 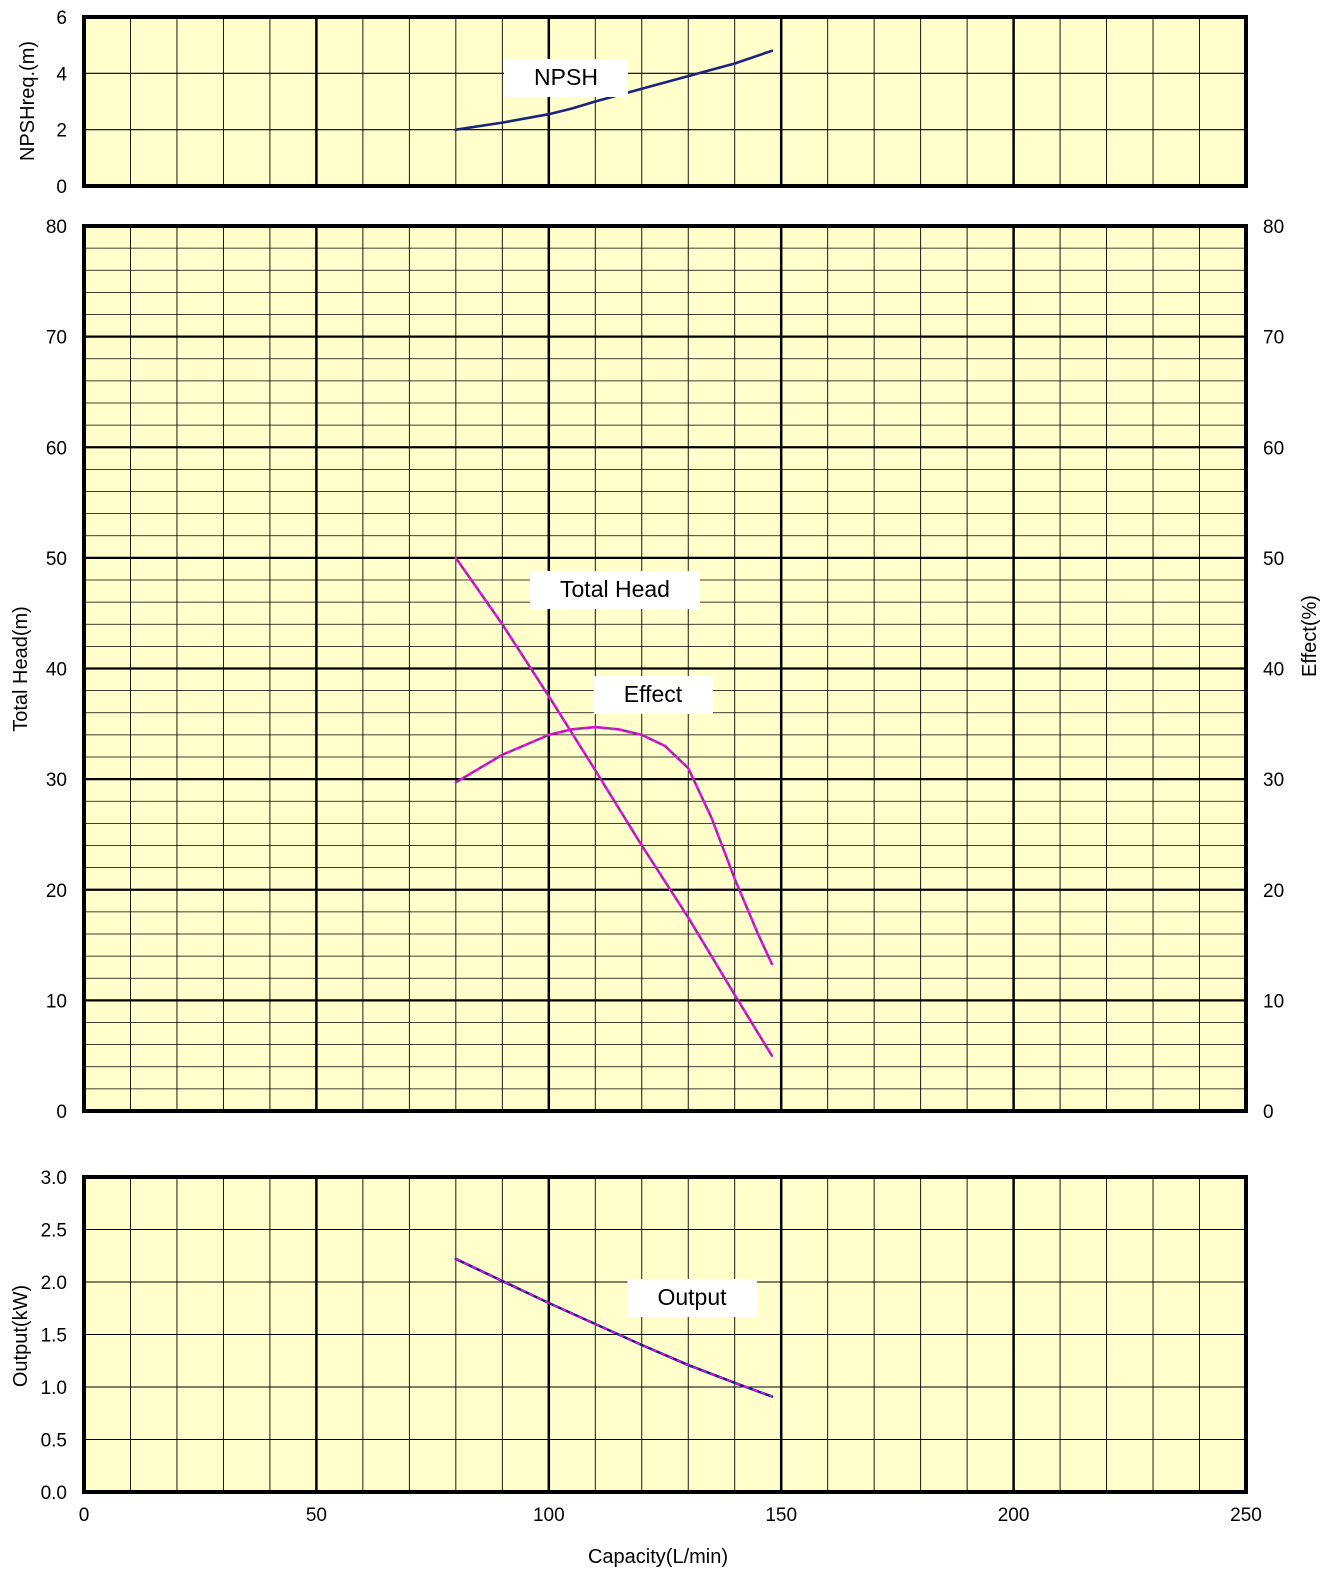 I want to click on series-label-total-head: Total Head, so click(x=615, y=589).